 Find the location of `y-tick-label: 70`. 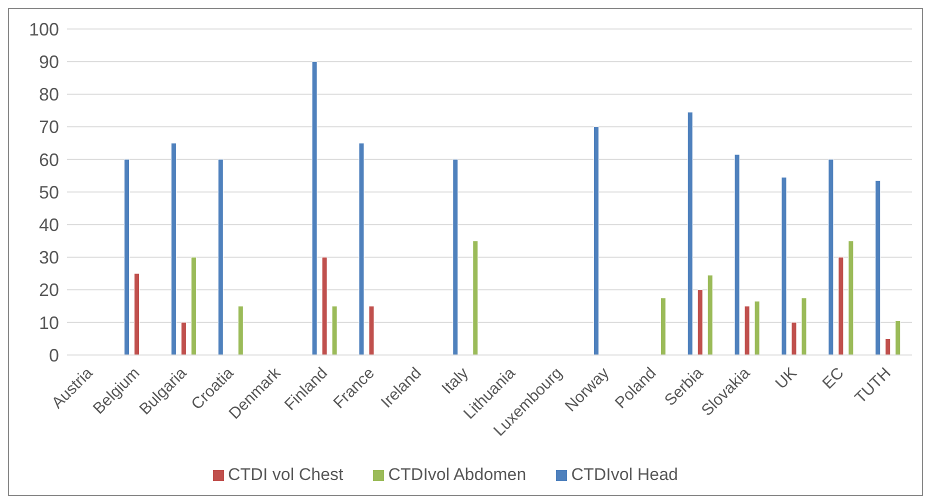

y-tick-label: 70 is located at coordinates (48, 127).